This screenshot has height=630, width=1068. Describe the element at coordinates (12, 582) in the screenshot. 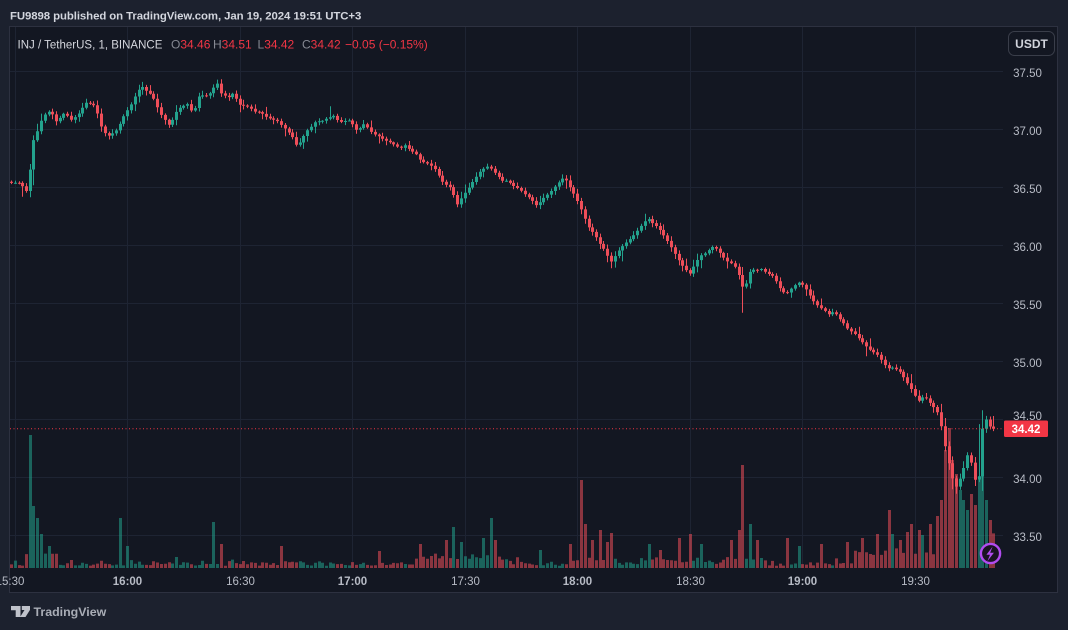

I see `svg-text: 15:30` at that location.